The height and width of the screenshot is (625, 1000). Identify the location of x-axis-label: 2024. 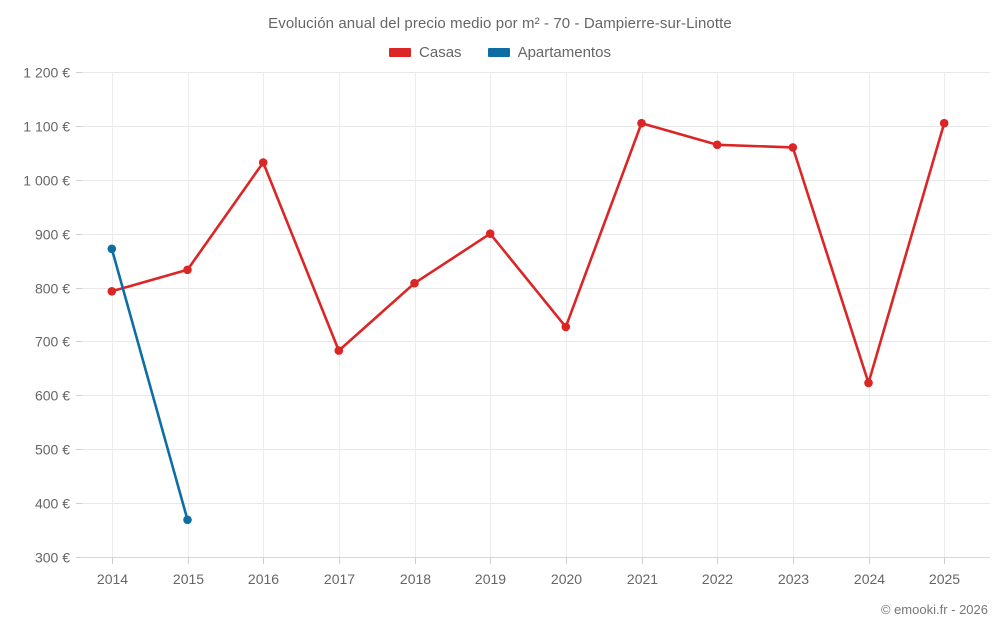
(869, 579).